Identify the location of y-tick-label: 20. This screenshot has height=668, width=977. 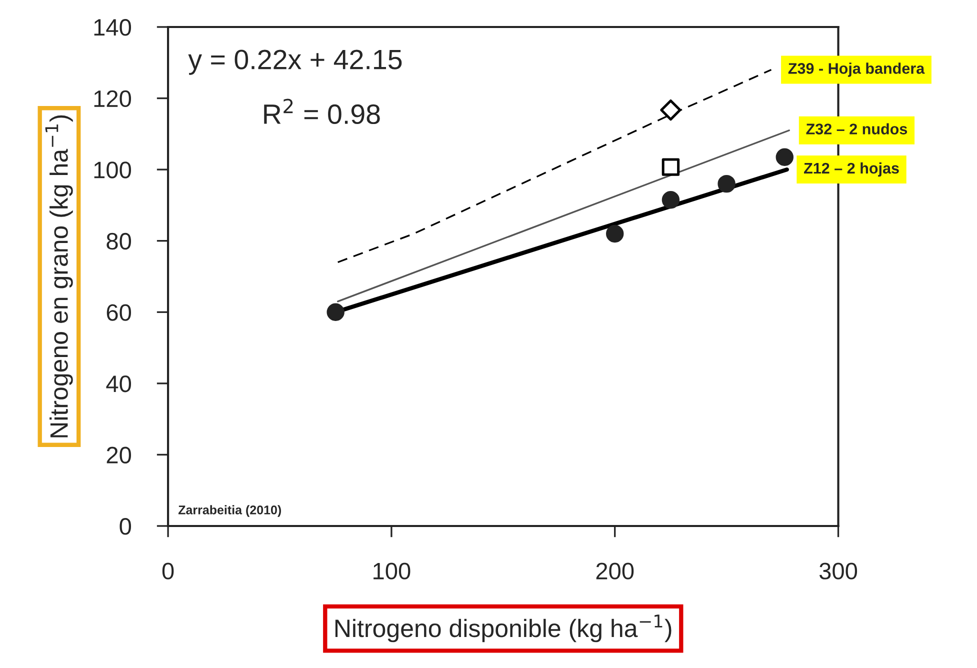
(119, 455).